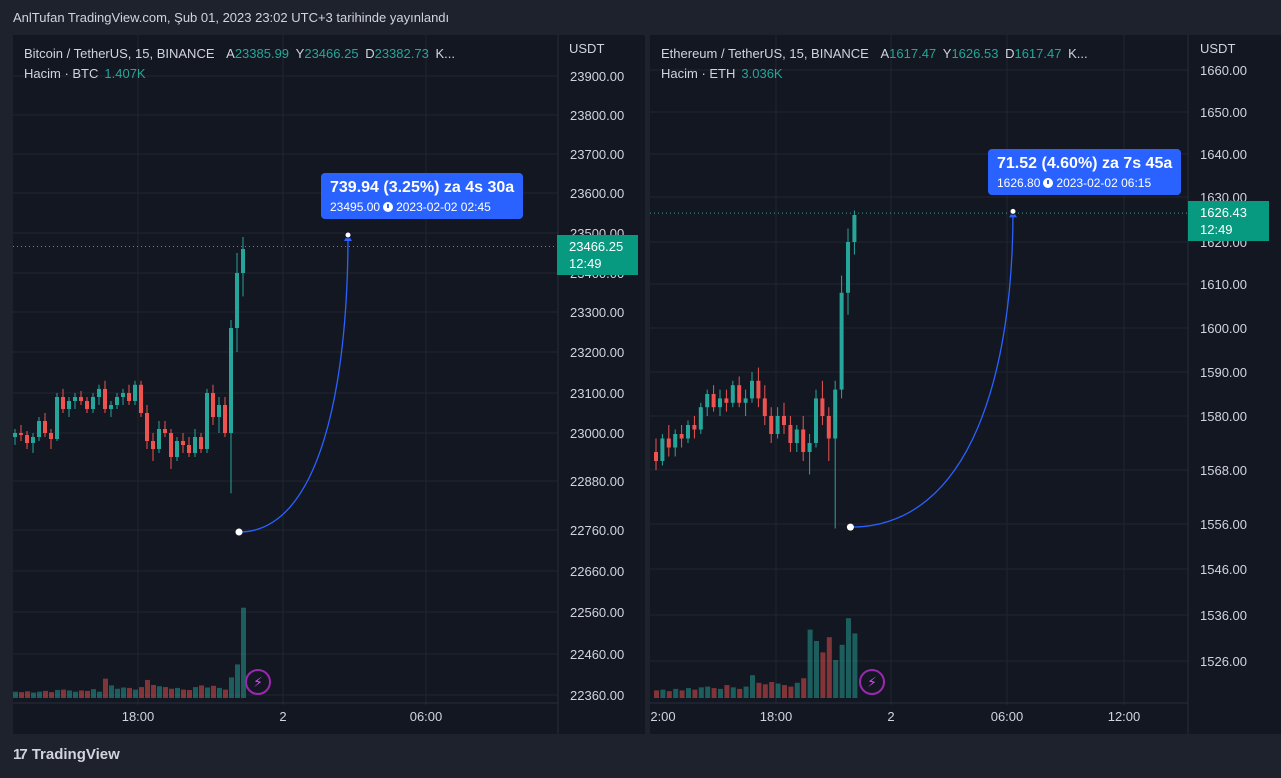  What do you see at coordinates (597, 115) in the screenshot?
I see `y-tick-label: 23800.00` at bounding box center [597, 115].